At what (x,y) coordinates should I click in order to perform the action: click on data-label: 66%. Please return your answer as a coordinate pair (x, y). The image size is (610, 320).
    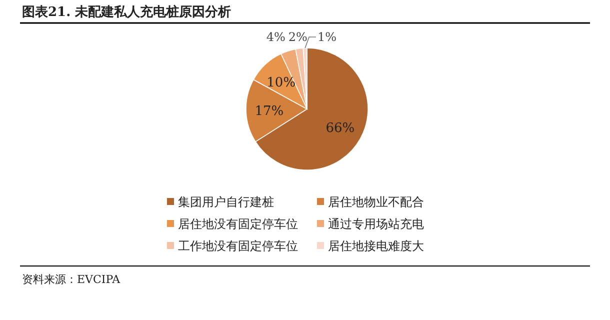
    Looking at the image, I should click on (340, 128).